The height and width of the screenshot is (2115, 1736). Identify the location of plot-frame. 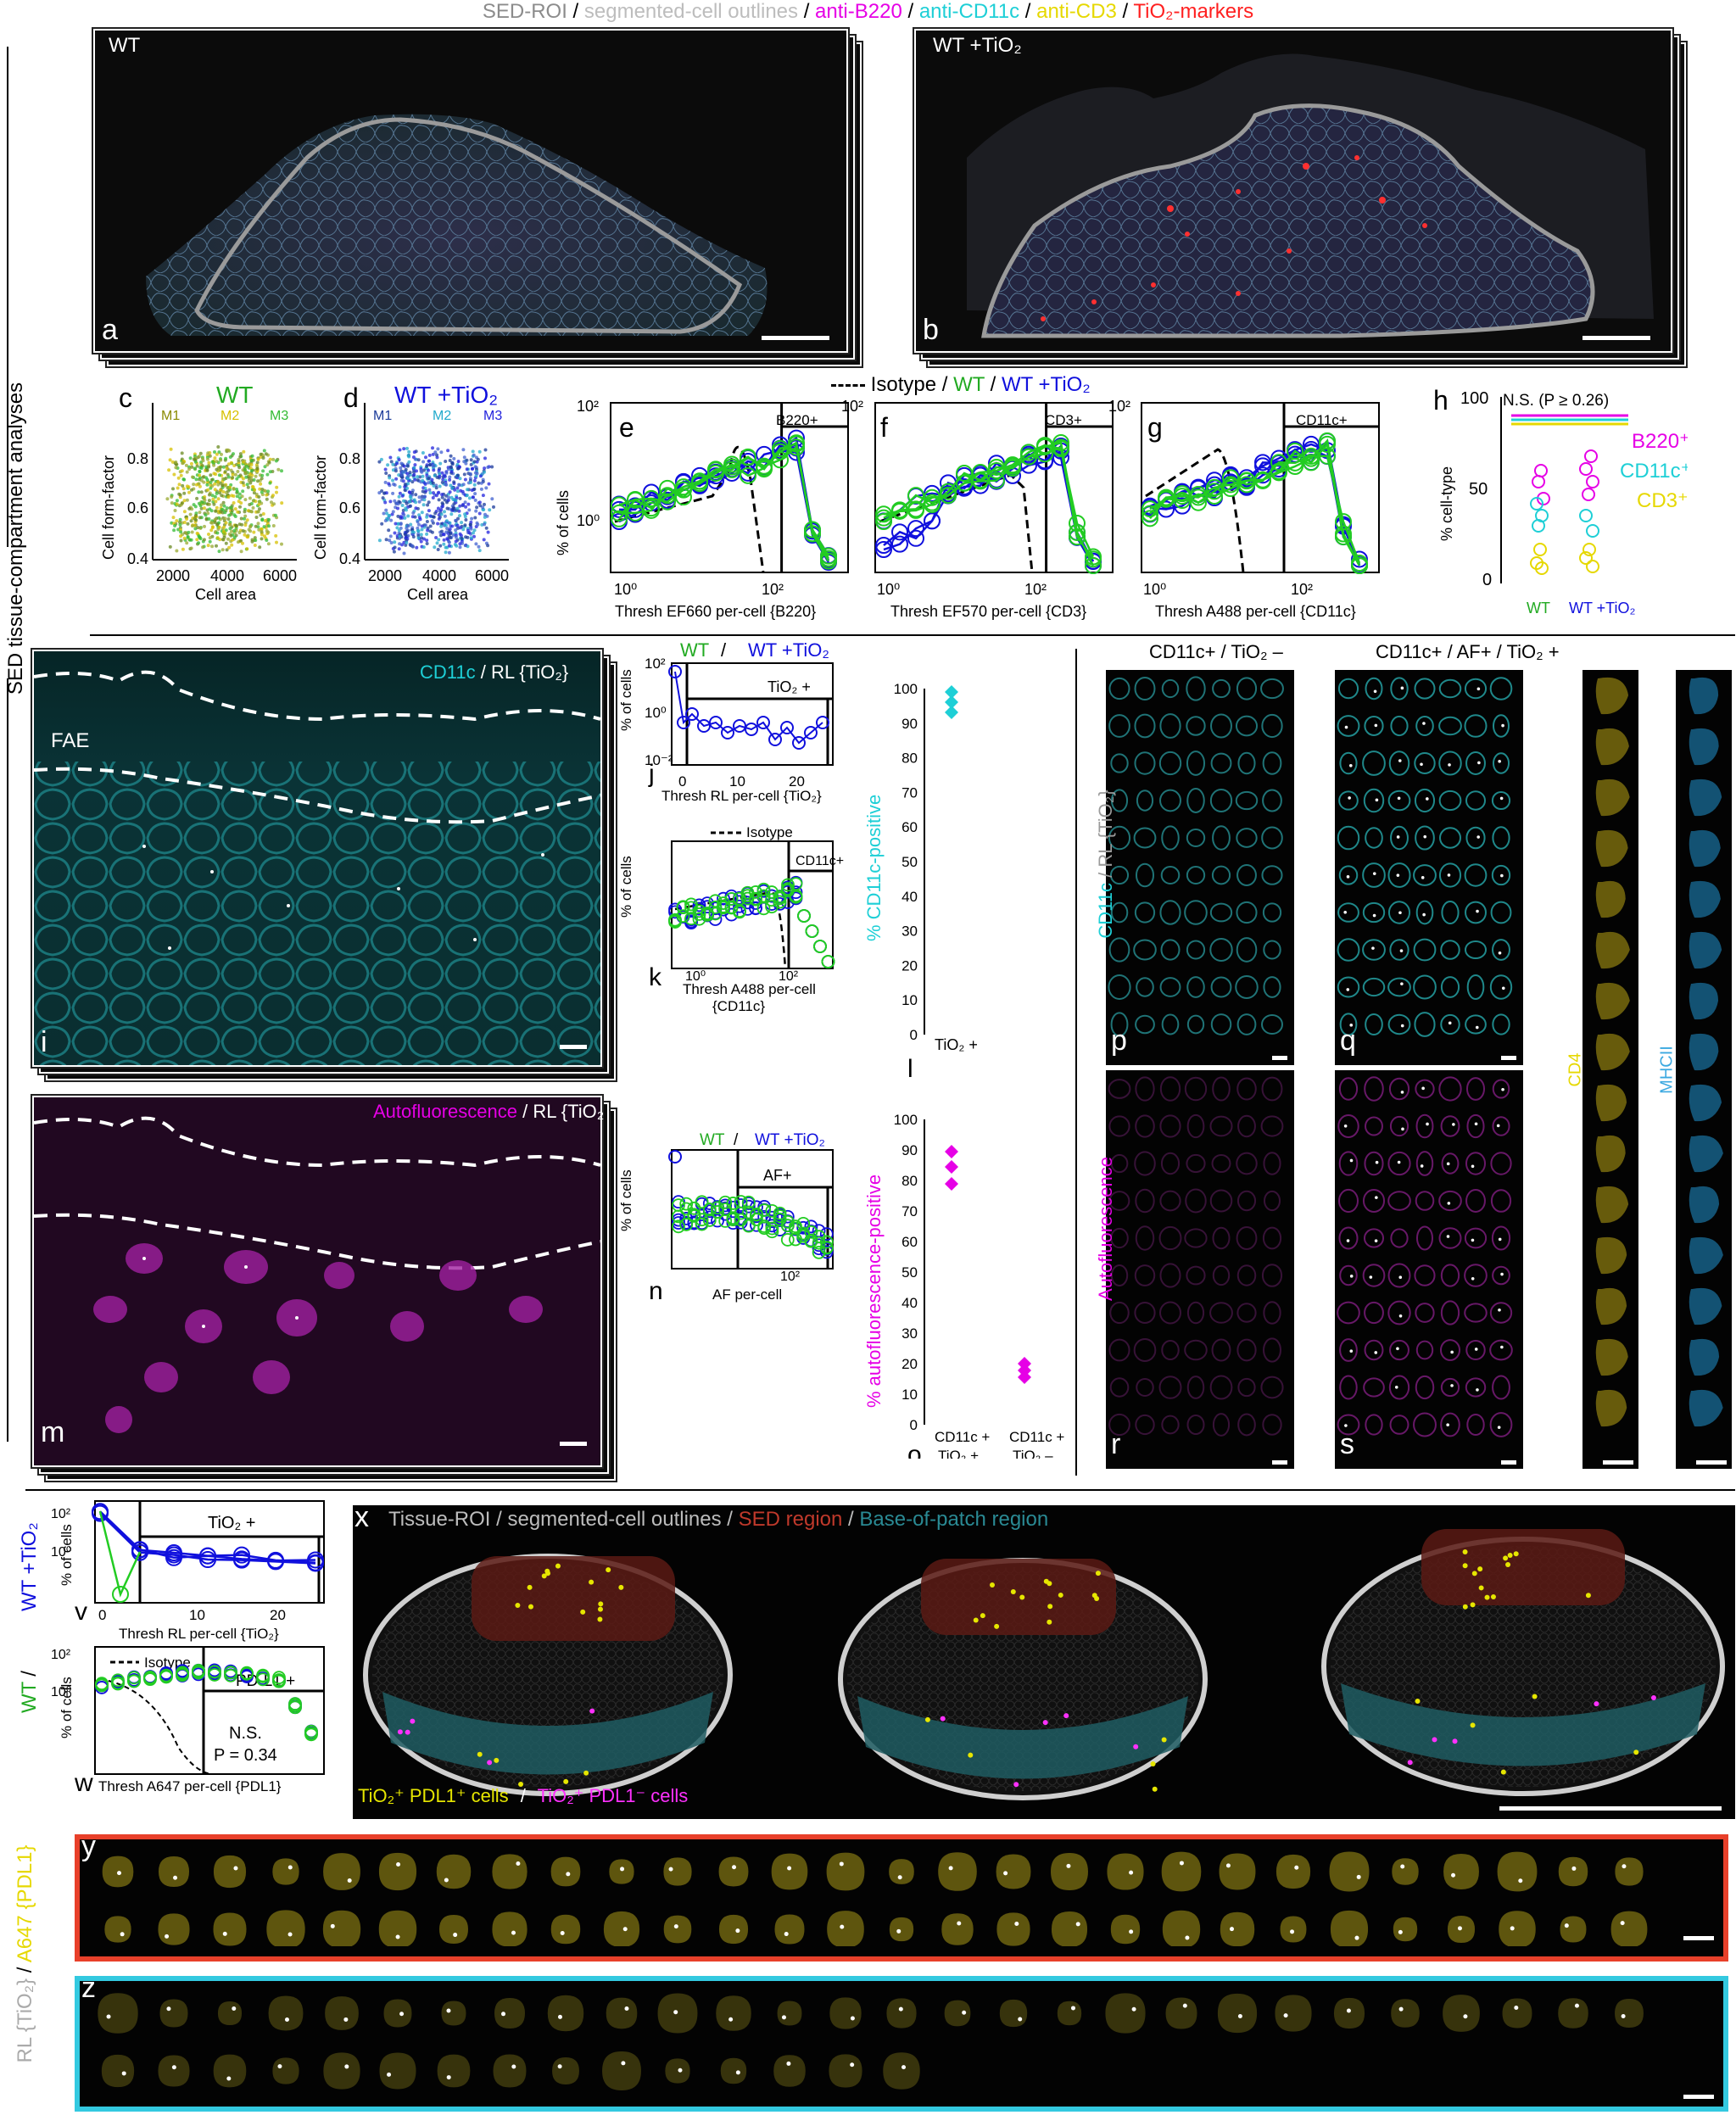
(209, 1710).